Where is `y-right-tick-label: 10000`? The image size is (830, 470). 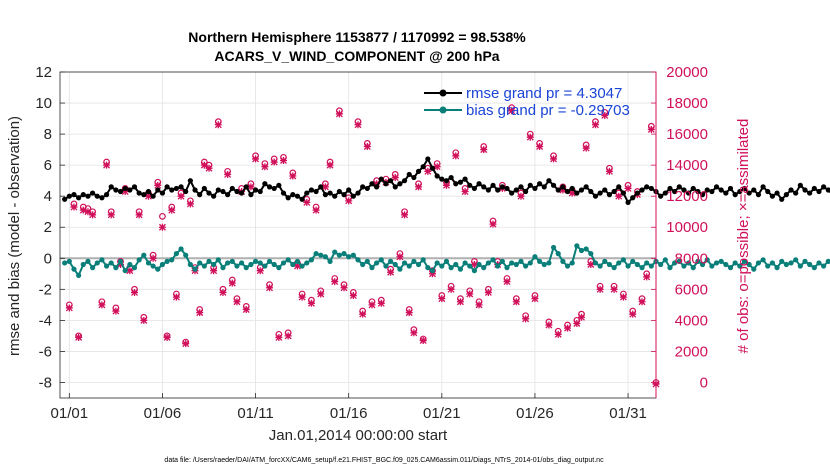 y-right-tick-label: 10000 is located at coordinates (687, 227).